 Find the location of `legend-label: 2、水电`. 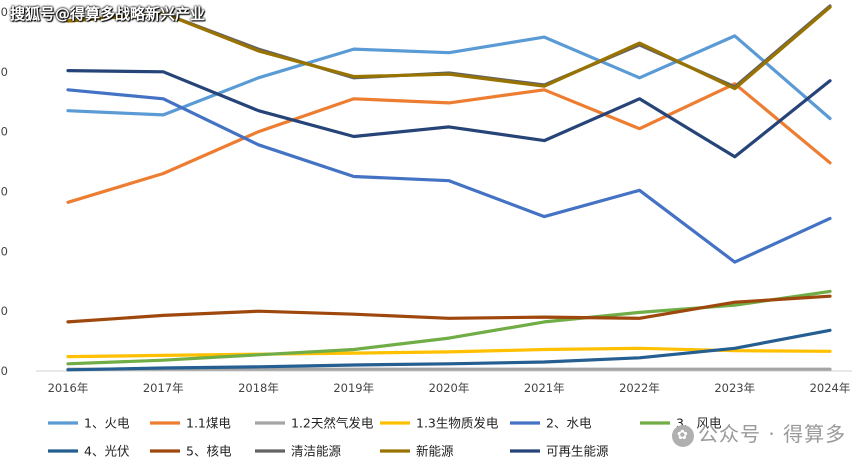

legend-label: 2、水电 is located at coordinates (569, 423).